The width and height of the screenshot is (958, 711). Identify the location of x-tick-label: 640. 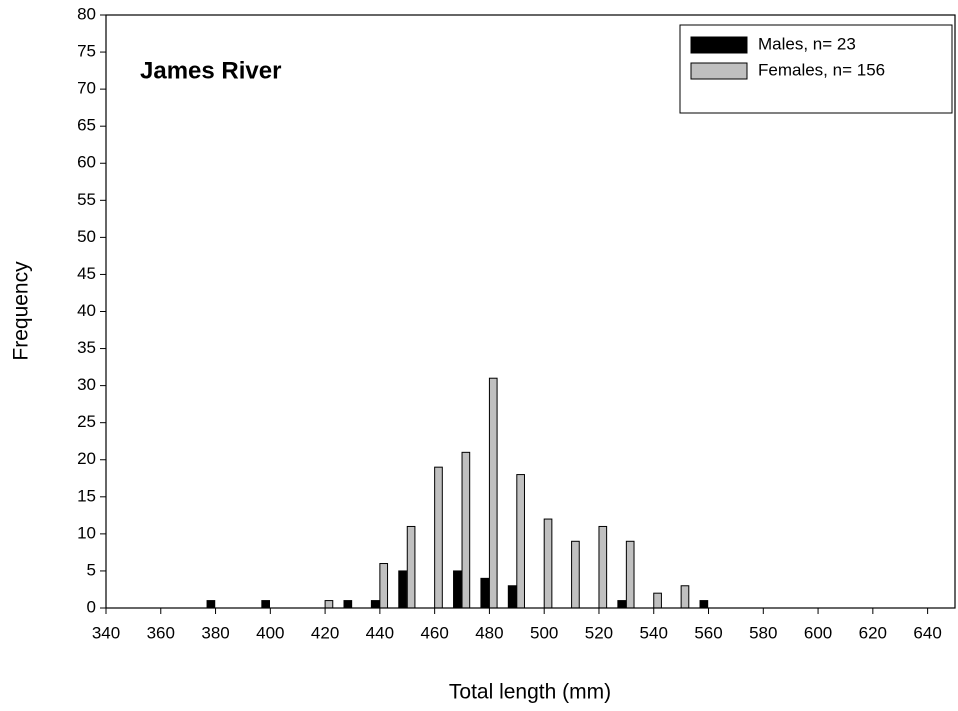
(927, 632).